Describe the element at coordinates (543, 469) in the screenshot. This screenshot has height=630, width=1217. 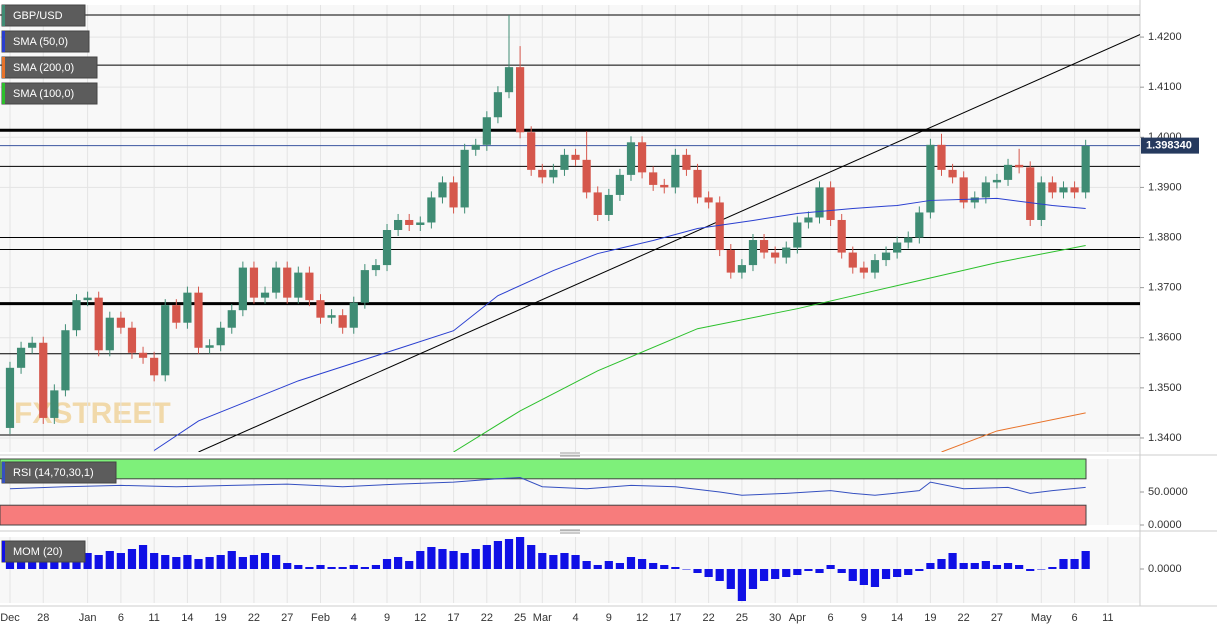
I see `overbought-band` at that location.